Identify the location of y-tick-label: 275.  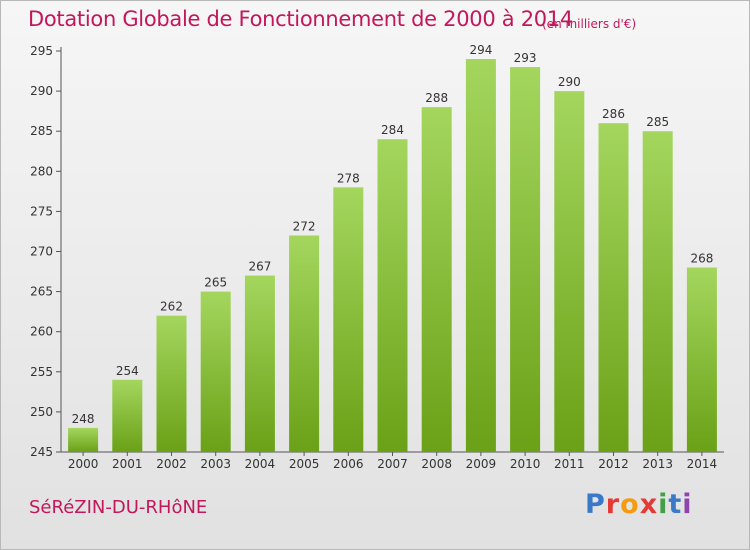
(41, 211).